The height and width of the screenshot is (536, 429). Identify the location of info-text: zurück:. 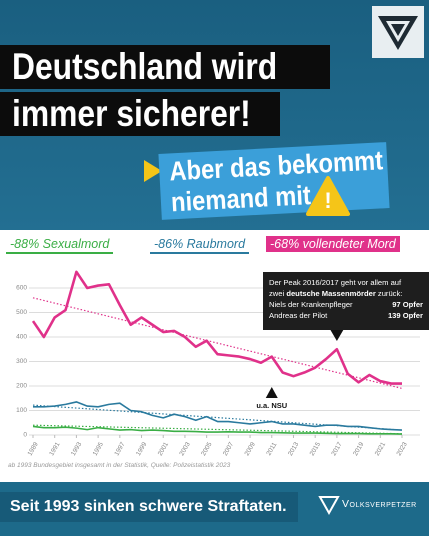
(389, 293).